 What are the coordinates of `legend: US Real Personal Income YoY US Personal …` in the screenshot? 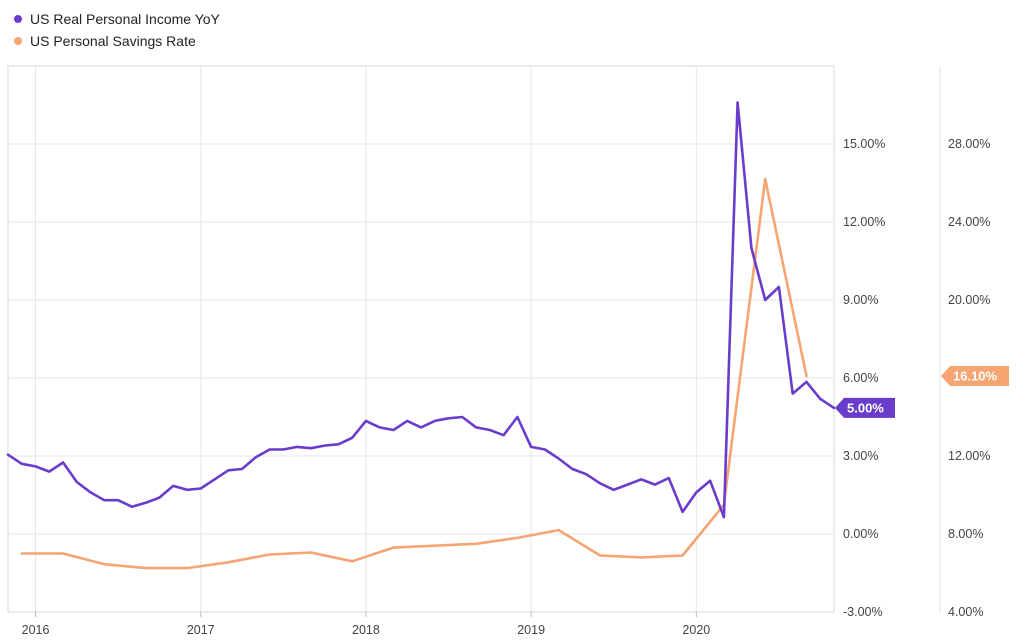 It's located at (117, 30).